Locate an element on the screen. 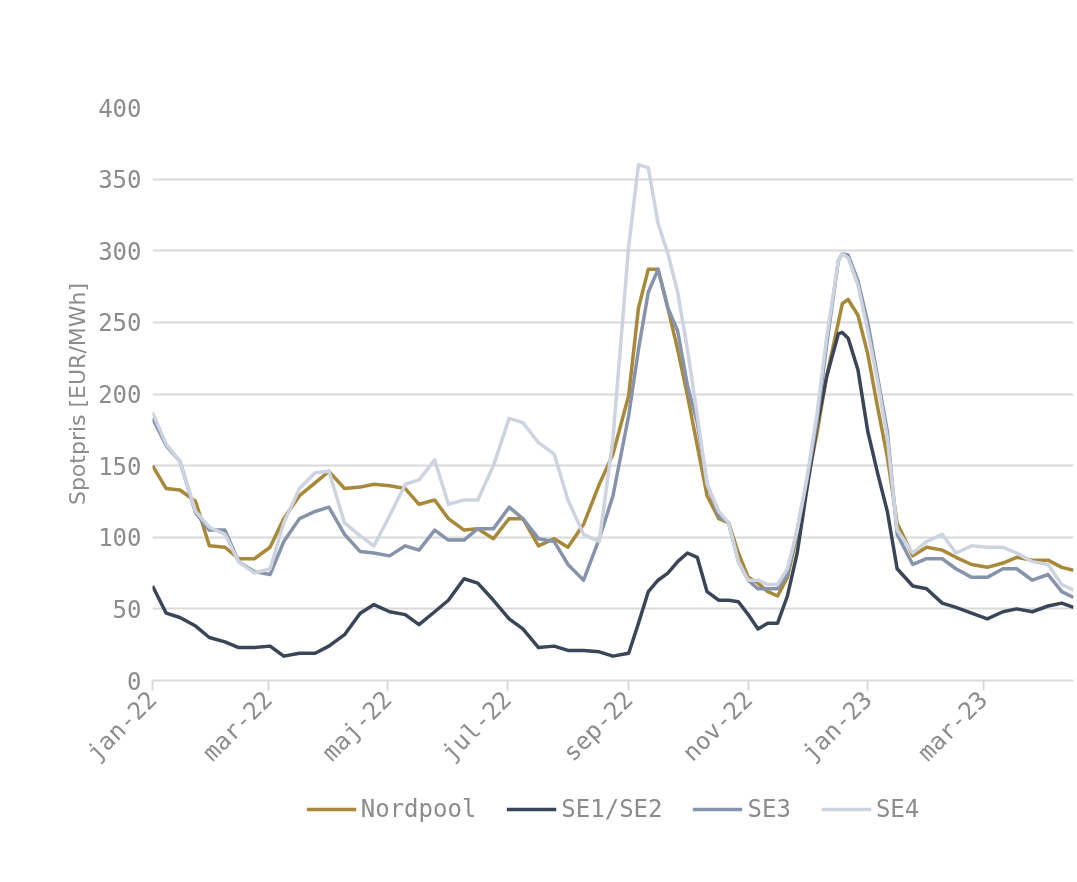 The width and height of the screenshot is (1077, 882). legend-label: SE3 is located at coordinates (769, 809).